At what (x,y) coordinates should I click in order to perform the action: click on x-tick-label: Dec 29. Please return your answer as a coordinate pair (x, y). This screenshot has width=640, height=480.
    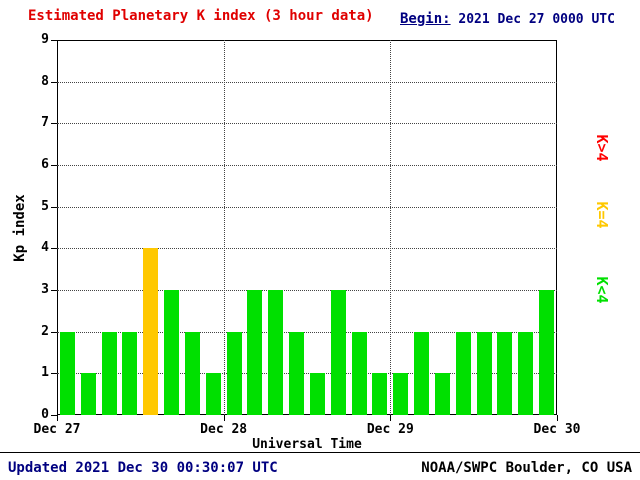
    Looking at the image, I should click on (390, 429).